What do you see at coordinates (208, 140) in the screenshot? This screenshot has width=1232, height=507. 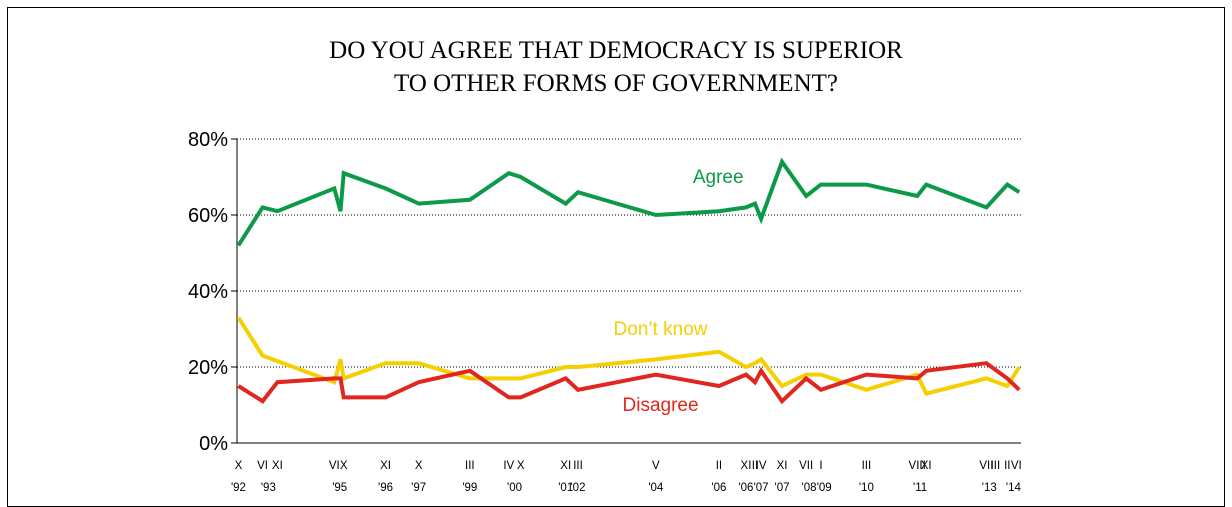 I see `y-tick-label: 80%` at bounding box center [208, 140].